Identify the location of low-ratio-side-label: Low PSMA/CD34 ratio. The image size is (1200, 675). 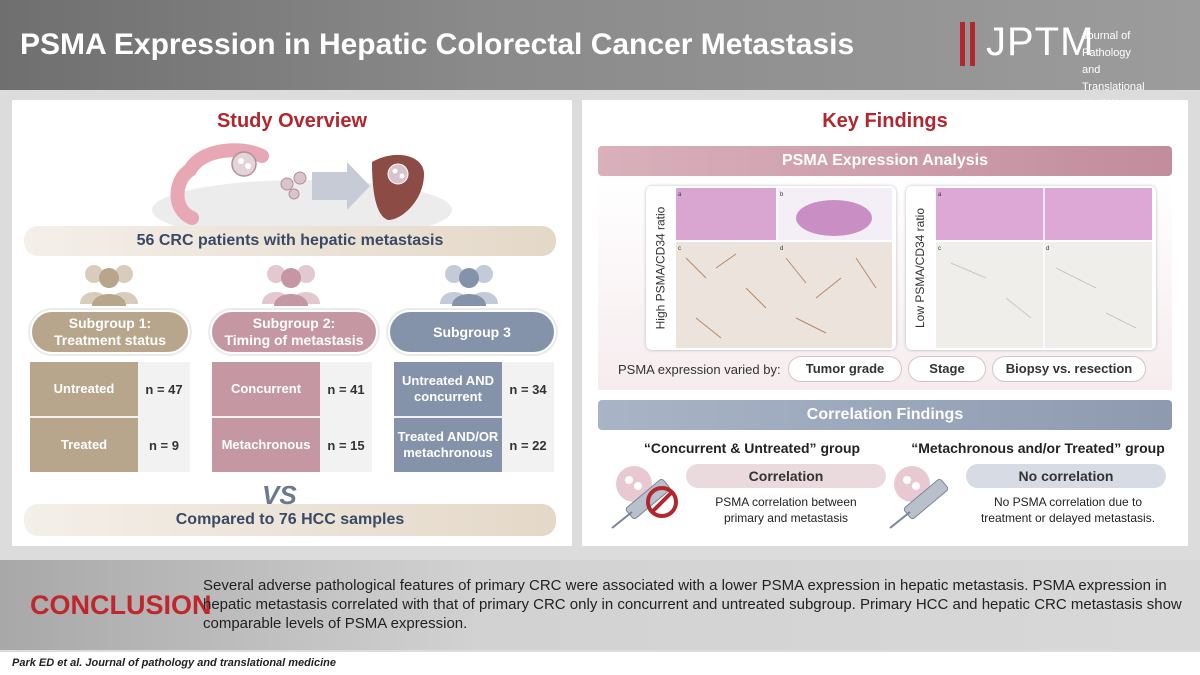
(920, 268).